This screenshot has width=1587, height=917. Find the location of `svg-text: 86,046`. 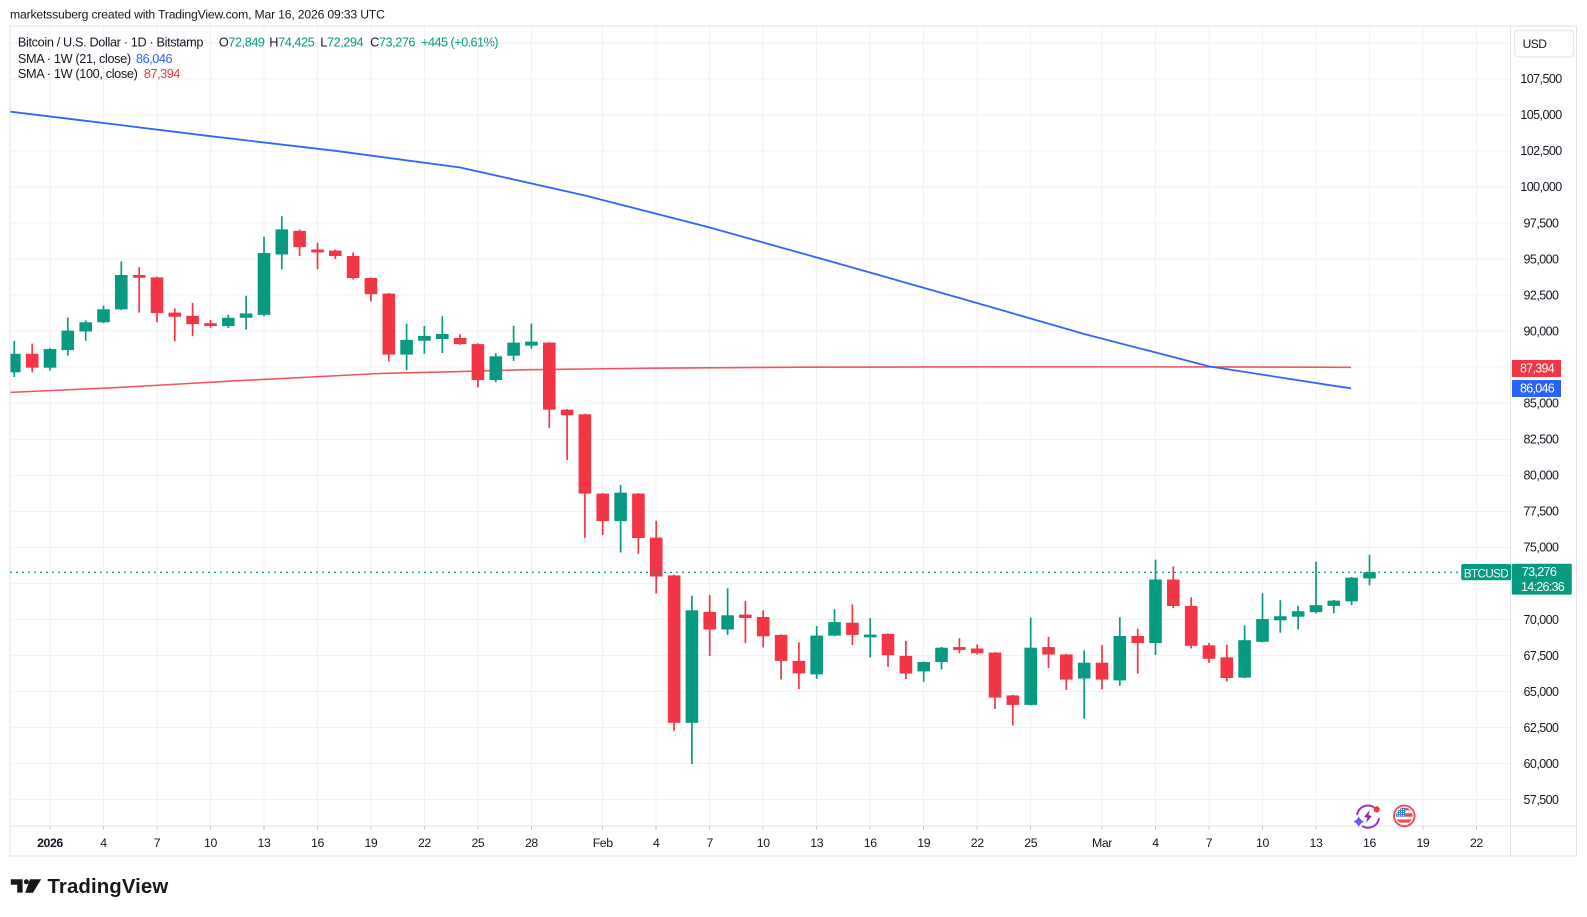

svg-text: 86,046 is located at coordinates (1537, 389).